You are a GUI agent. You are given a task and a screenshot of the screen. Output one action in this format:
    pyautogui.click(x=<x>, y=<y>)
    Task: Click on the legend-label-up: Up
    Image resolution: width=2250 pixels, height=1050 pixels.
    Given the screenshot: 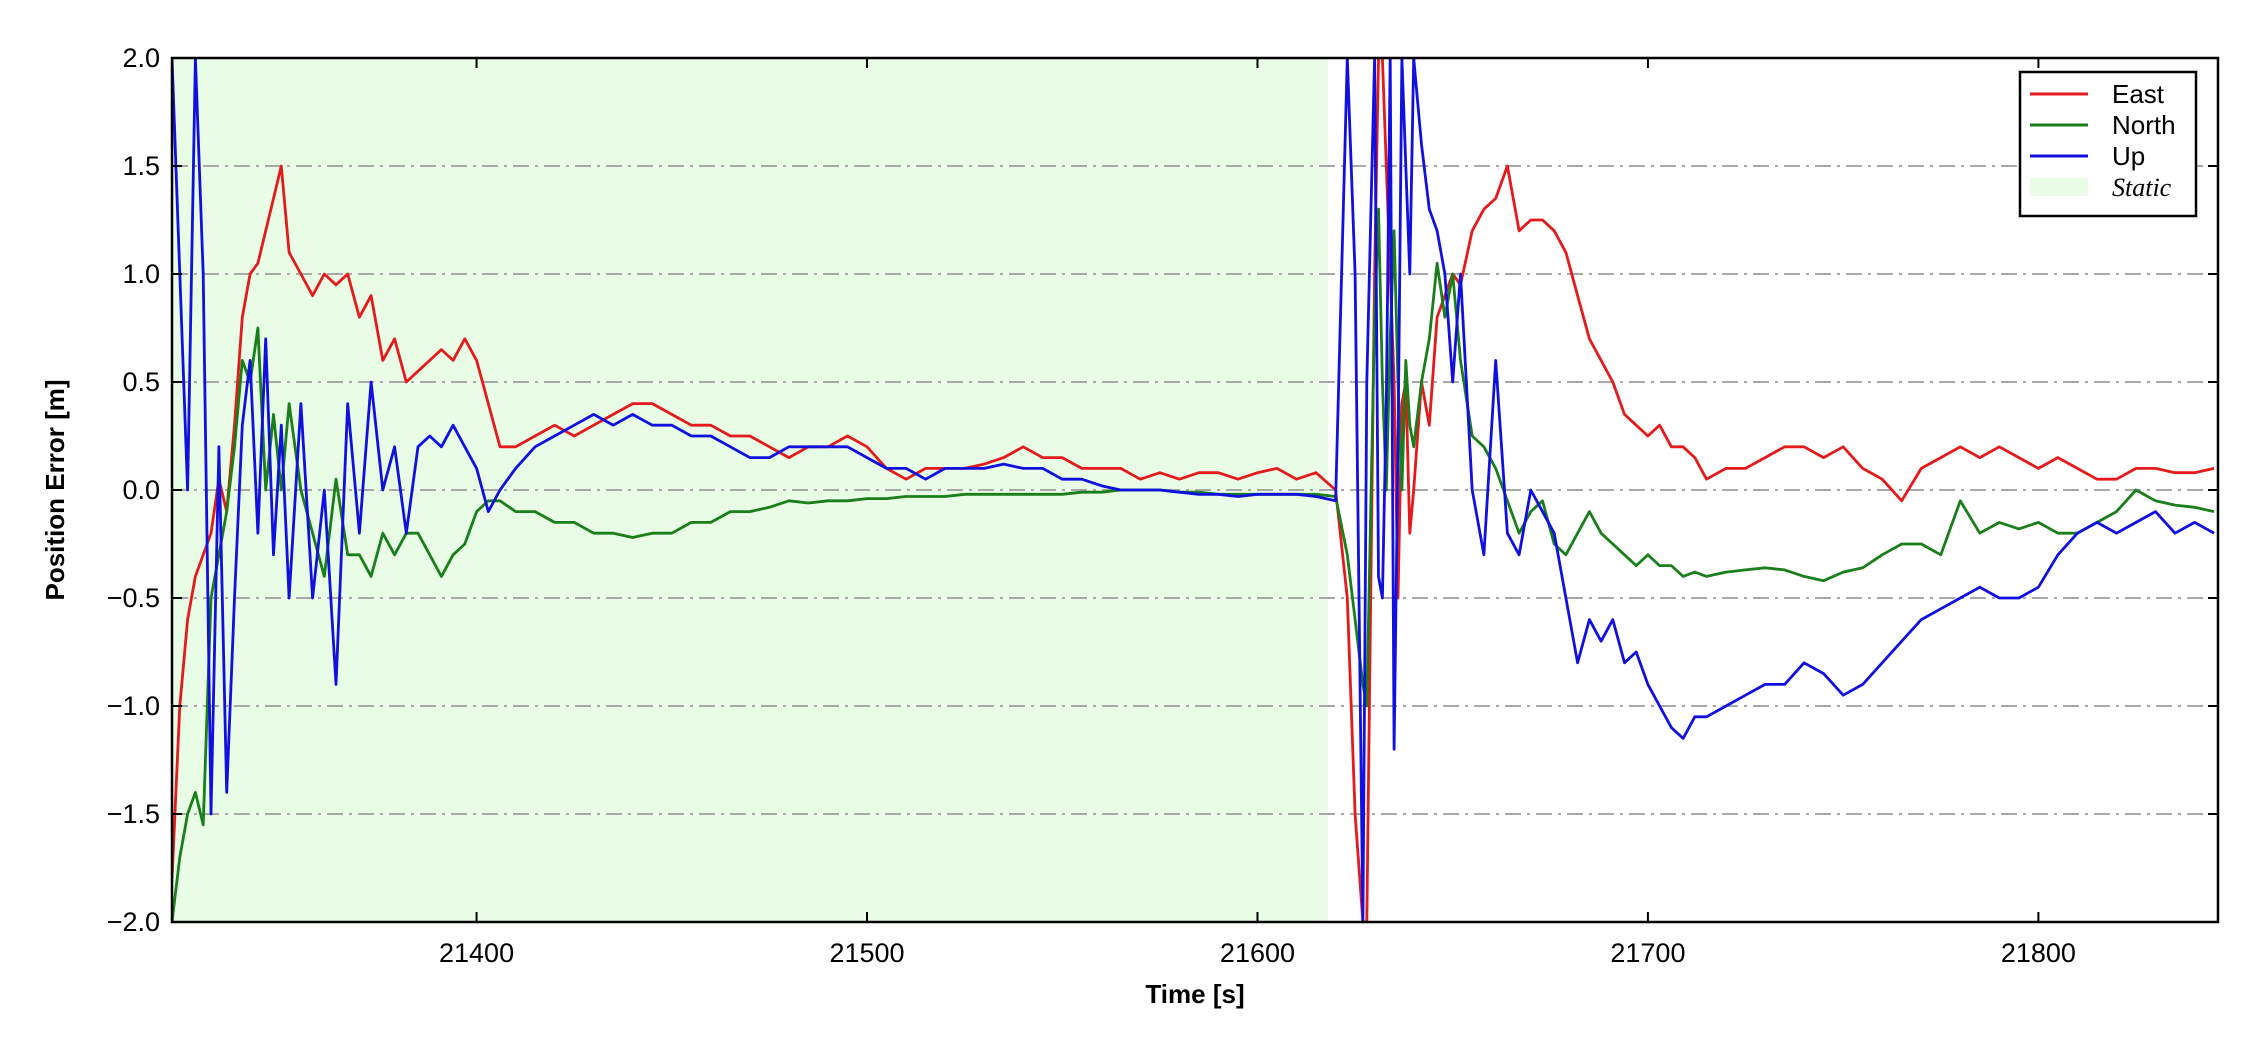 What is the action you would take?
    pyautogui.click(x=2128, y=156)
    